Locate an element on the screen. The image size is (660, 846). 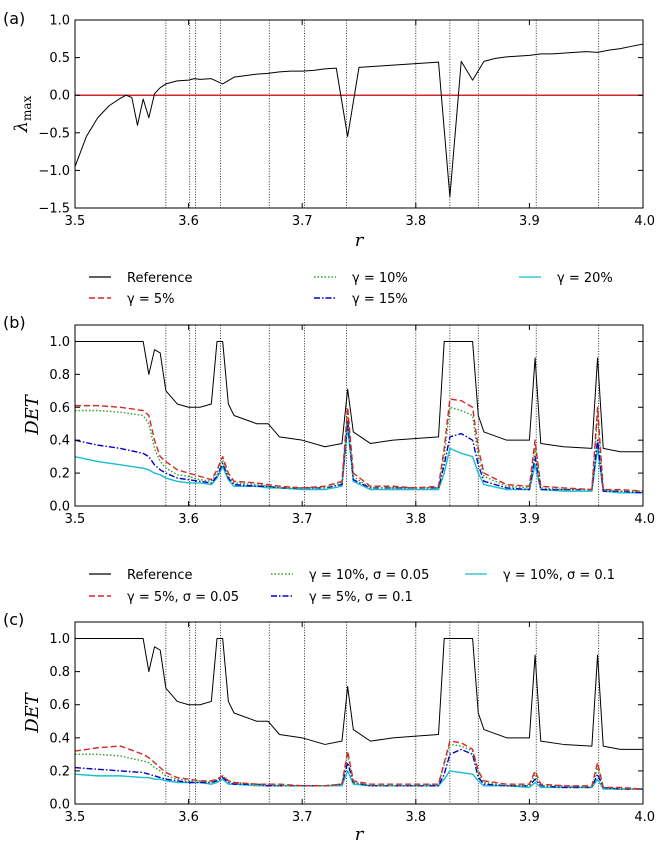
panel-b-xtick-label-3: 3.8 is located at coordinates (415, 519).